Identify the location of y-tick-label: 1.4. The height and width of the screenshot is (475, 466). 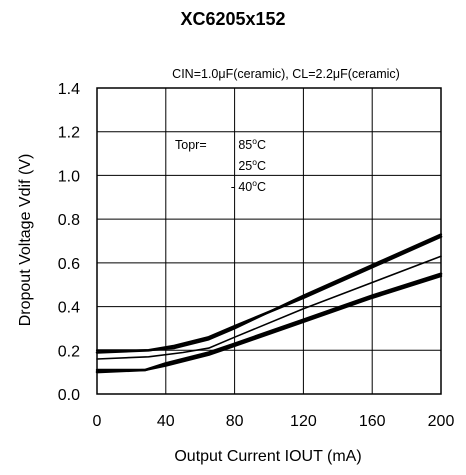
(69, 89).